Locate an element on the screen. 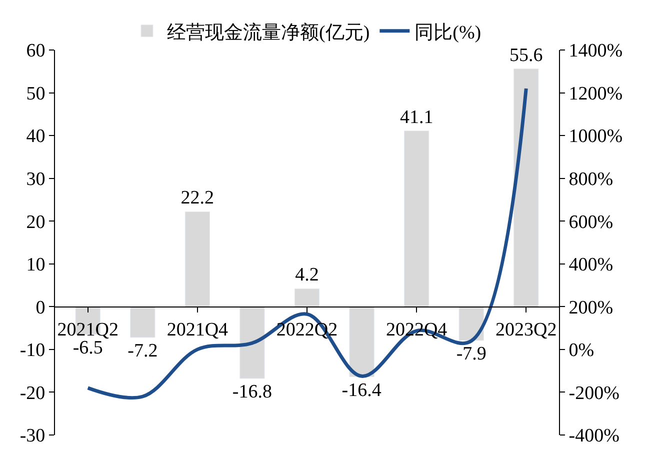  y-tick-label: 30 is located at coordinates (36, 179).